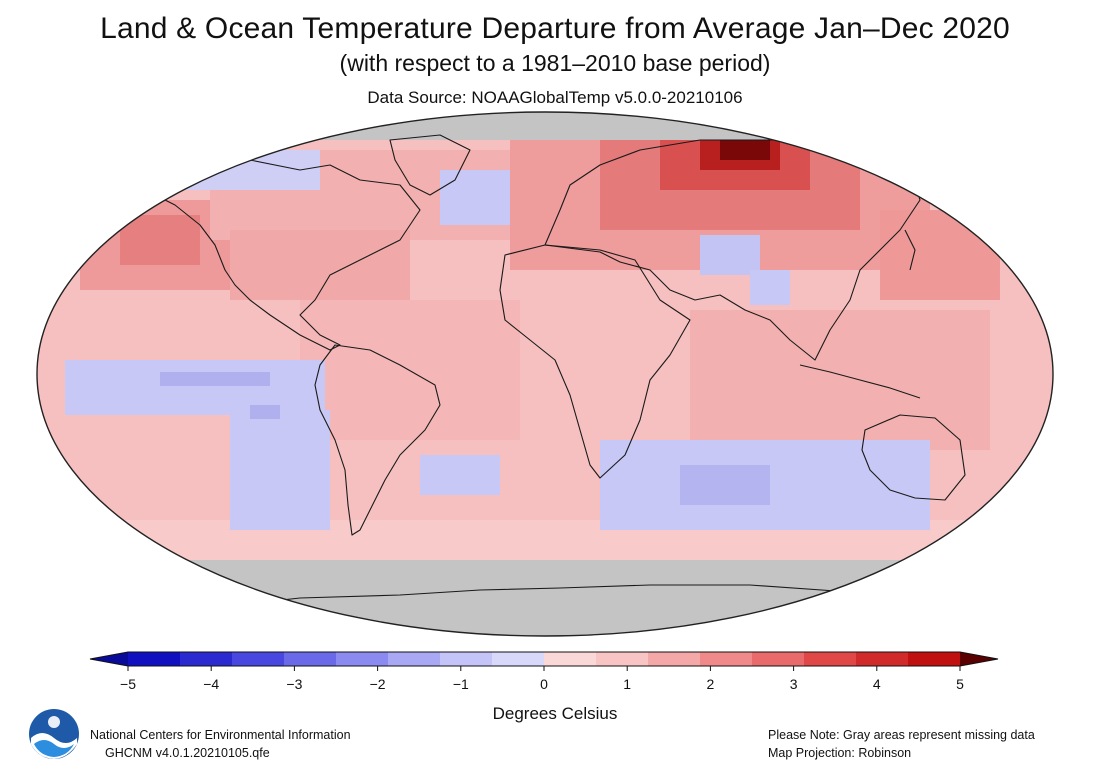 The height and width of the screenshot is (778, 1110). I want to click on africa-outline, so click(595, 361).